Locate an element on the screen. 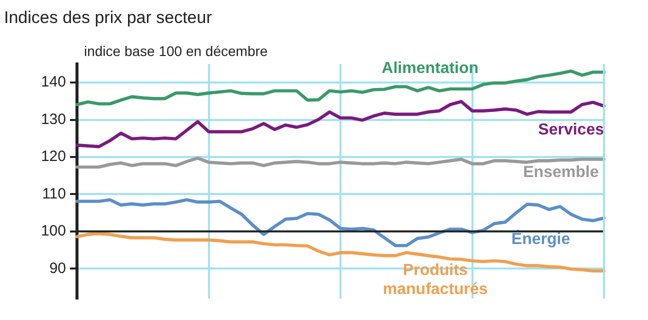 This screenshot has height=320, width=648. series-label: Énergie is located at coordinates (540, 238).